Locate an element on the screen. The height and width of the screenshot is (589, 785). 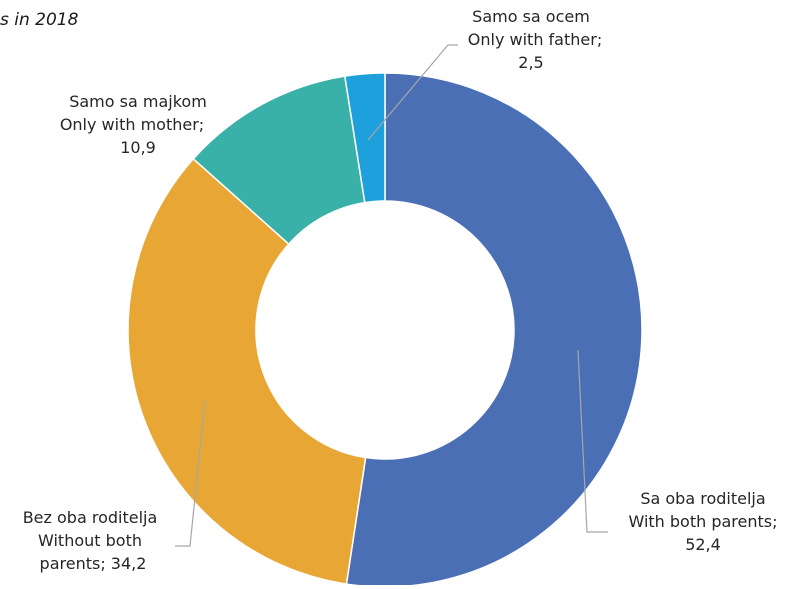
slice-label-1-line-2: With both parents; is located at coordinates (702, 521).